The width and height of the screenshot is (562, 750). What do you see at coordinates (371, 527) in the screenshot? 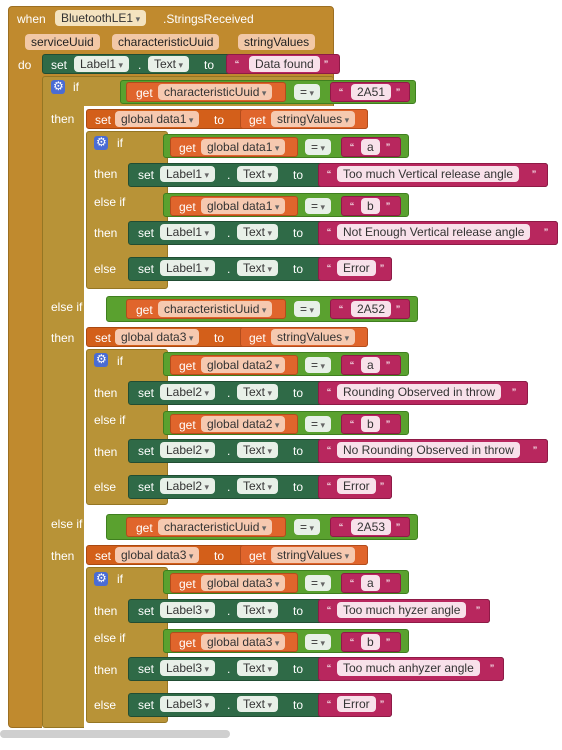
I see `uuid-2a53-value: 2A53` at bounding box center [371, 527].